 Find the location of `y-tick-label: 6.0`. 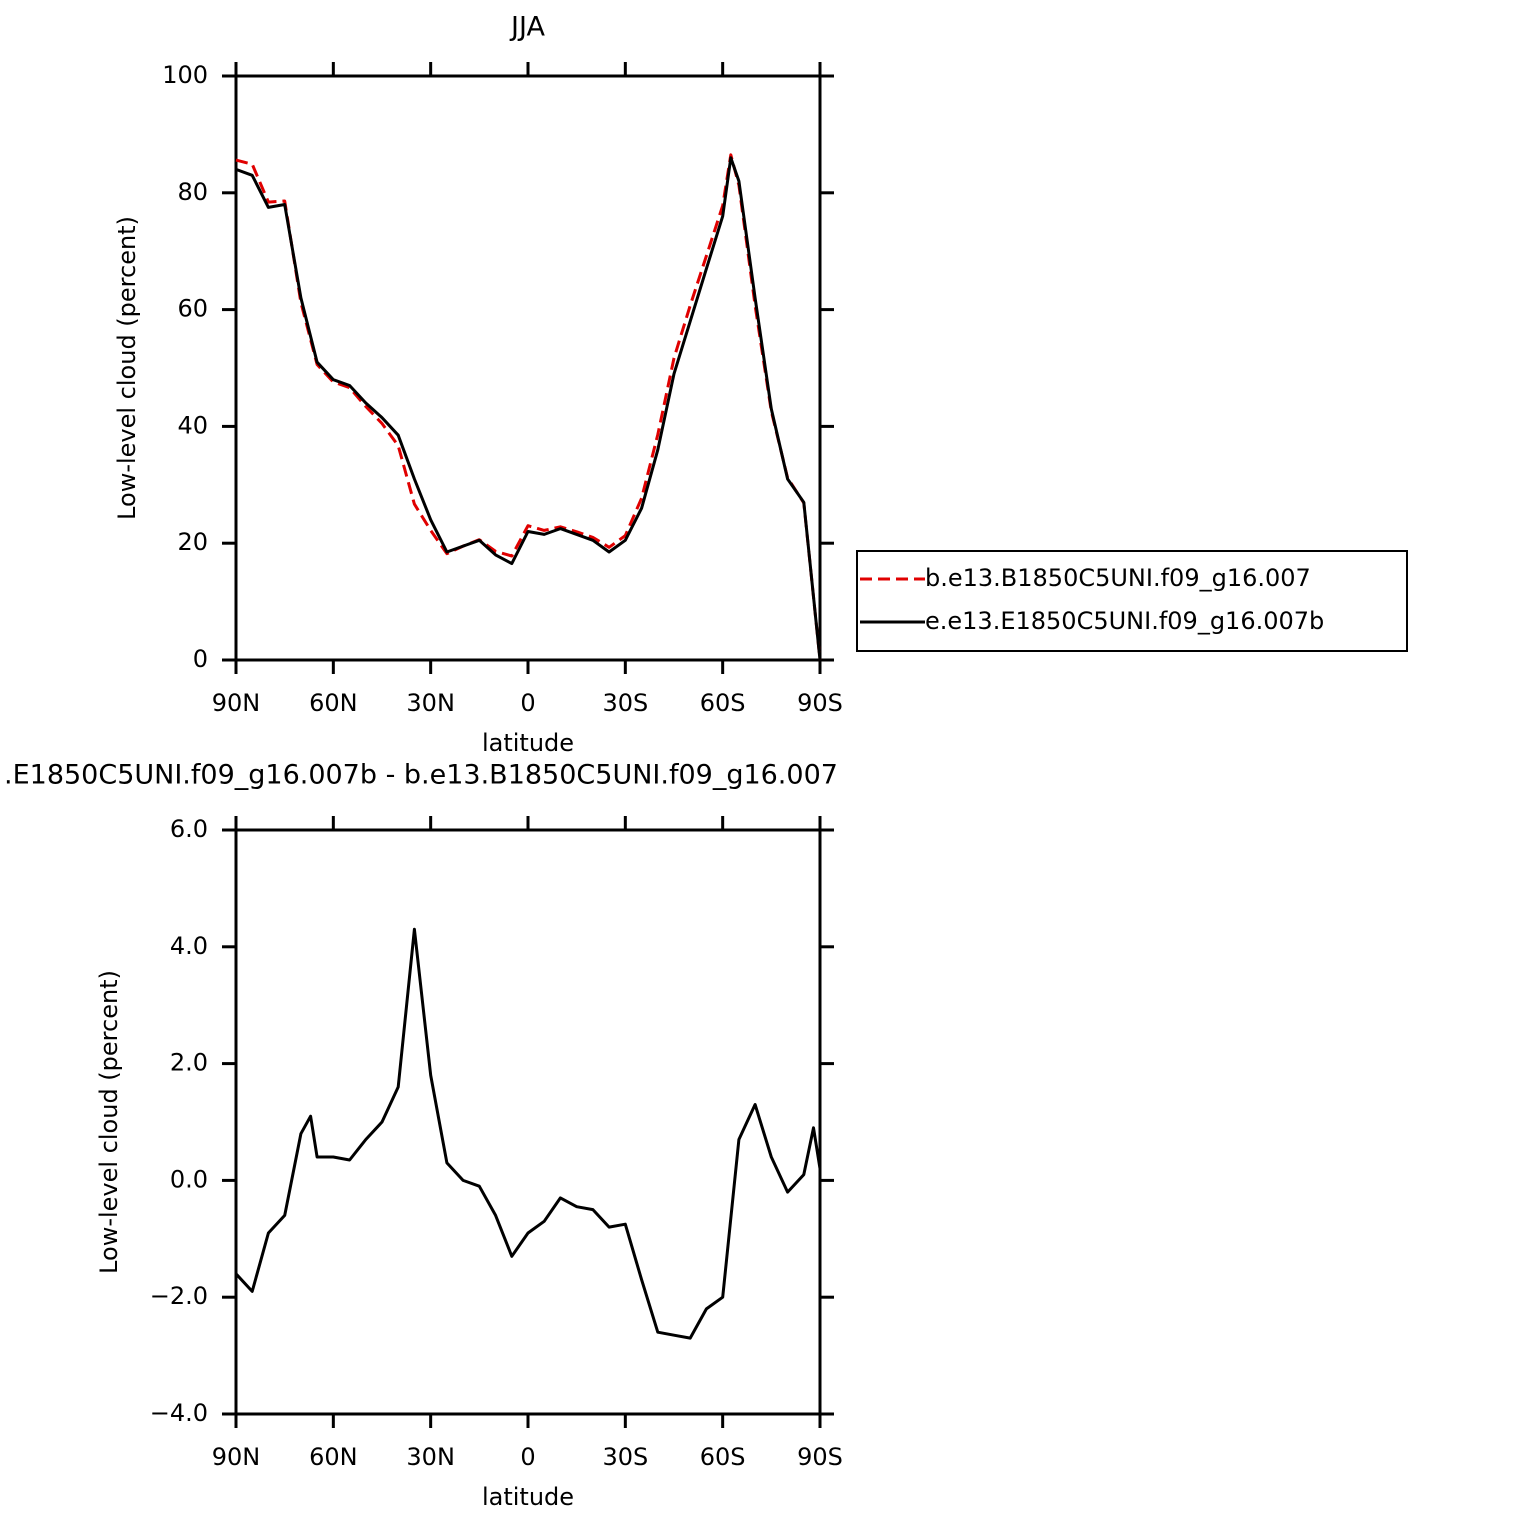

y-tick-label: 6.0 is located at coordinates (189, 829).